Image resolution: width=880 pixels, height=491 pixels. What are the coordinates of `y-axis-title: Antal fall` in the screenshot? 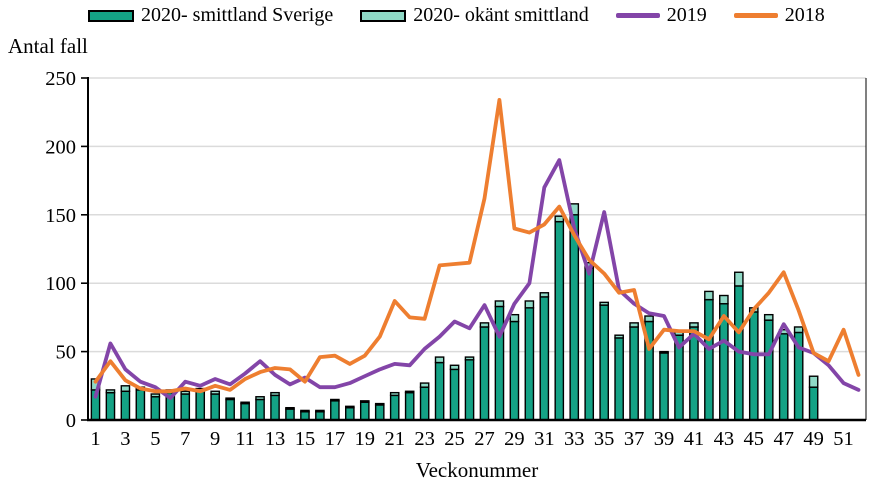 It's located at (48, 46).